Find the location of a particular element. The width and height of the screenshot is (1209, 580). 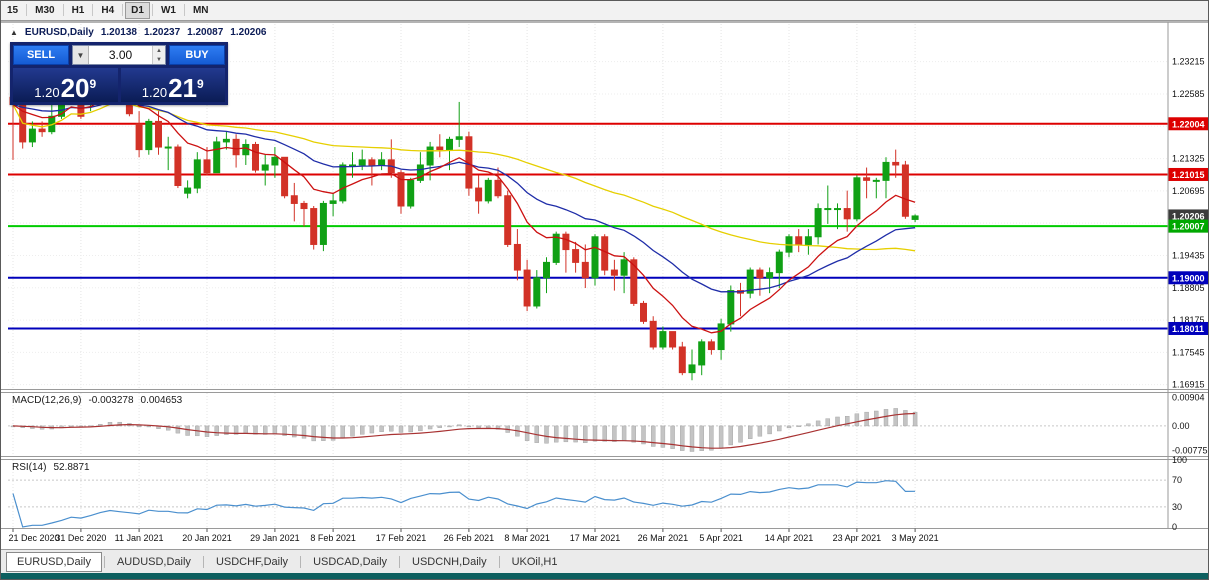

timeframe-m30: M30 is located at coordinates (44, 10).